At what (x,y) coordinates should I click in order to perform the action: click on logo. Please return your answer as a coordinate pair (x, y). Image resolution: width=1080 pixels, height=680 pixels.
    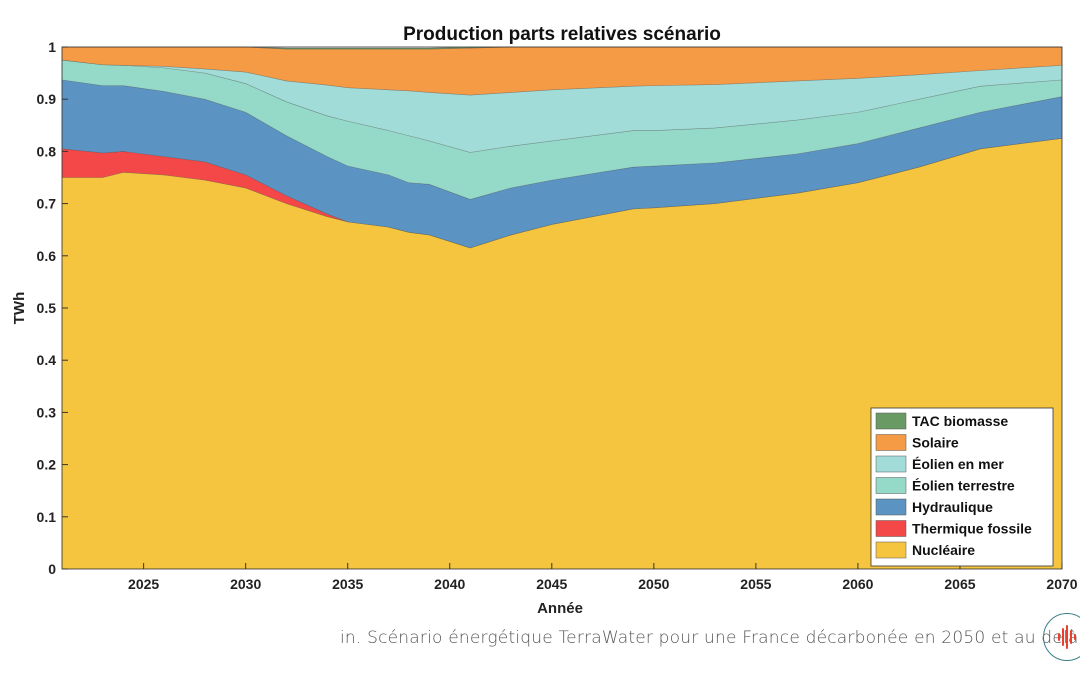
    Looking at the image, I should click on (1061, 637).